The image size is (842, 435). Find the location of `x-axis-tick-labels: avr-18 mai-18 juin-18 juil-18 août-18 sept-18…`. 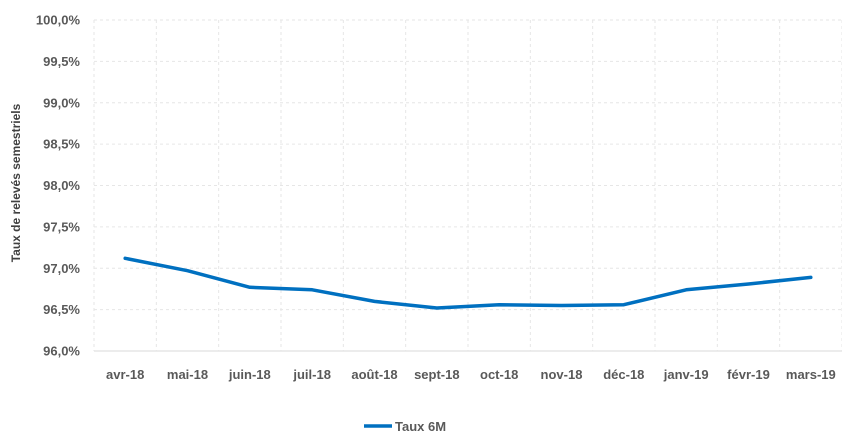

x-axis-tick-labels: avr-18 mai-18 juin-18 juil-18 août-18 sept-18… is located at coordinates (471, 374).